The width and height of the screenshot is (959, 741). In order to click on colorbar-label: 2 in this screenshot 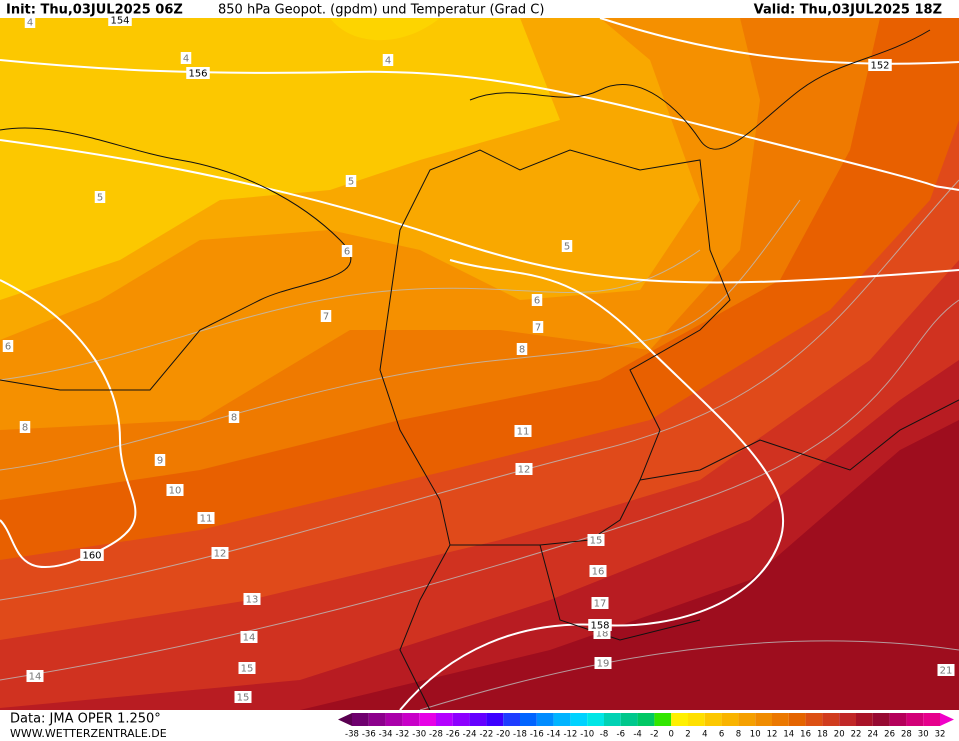, I will do `click(687, 735)`.